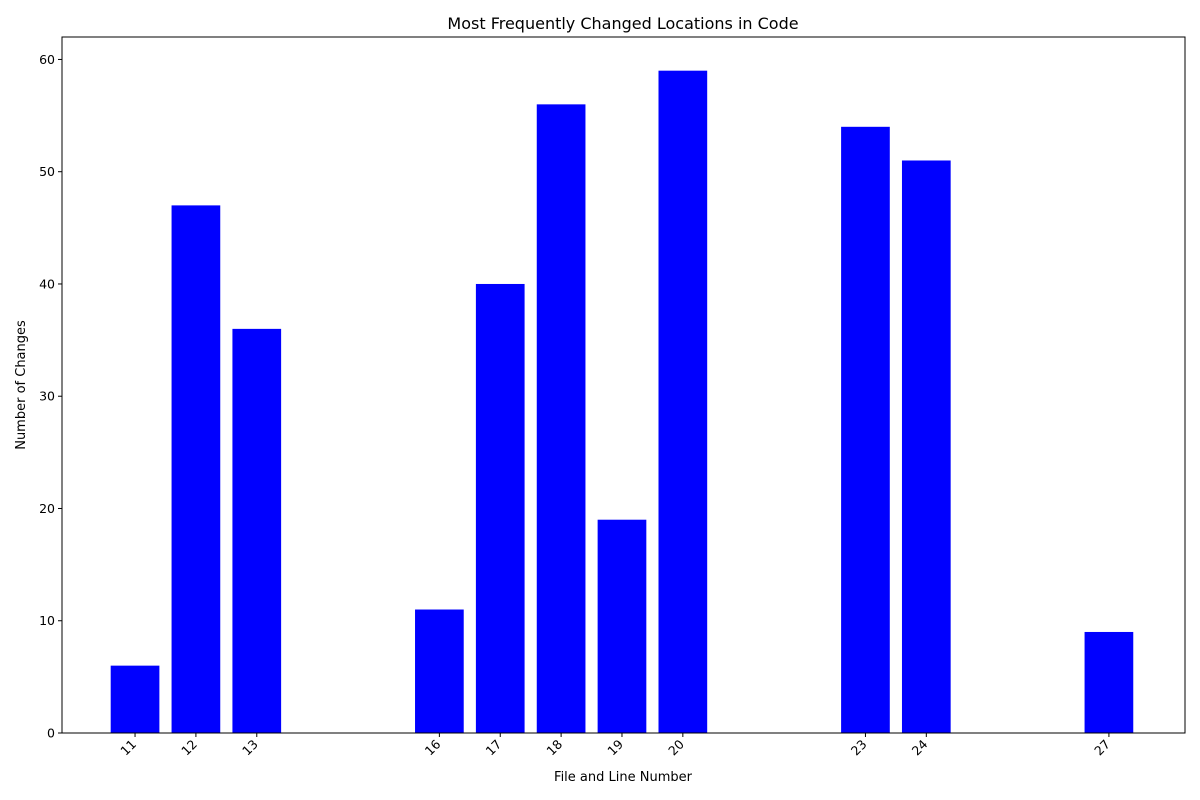  Describe the element at coordinates (51, 733) in the screenshot. I see `y-tick-label: 0` at that location.